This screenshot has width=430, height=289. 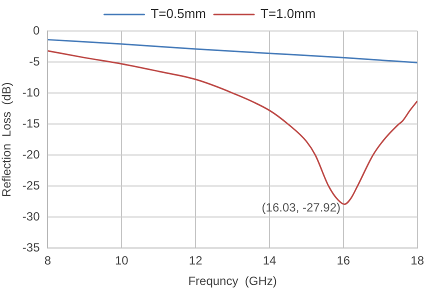 What do you see at coordinates (31, 185) in the screenshot?
I see `y-tick-label: -25` at bounding box center [31, 185].